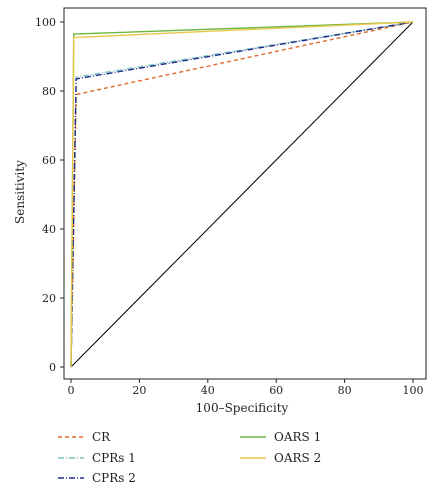  Describe the element at coordinates (49, 195) in the screenshot. I see `y-ticks: 0 20 40 60 80 100` at that location.